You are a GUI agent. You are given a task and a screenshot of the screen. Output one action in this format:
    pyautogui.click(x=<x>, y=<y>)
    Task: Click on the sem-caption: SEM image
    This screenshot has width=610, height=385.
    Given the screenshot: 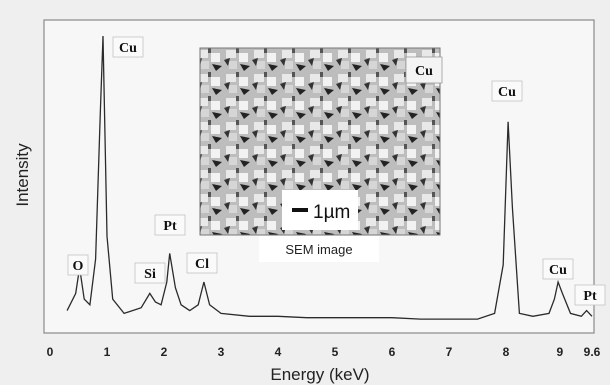 What is the action you would take?
    pyautogui.click(x=318, y=249)
    